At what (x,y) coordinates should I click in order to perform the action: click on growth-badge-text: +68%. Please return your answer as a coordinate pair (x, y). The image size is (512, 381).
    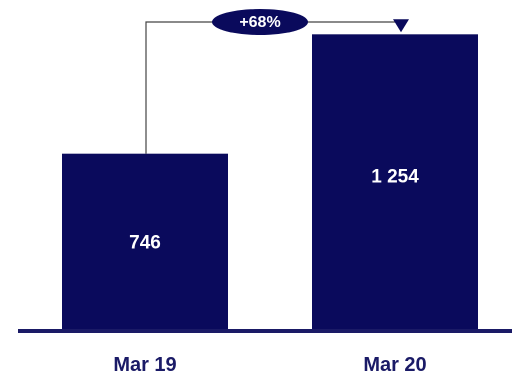
    Looking at the image, I should click on (259, 22).